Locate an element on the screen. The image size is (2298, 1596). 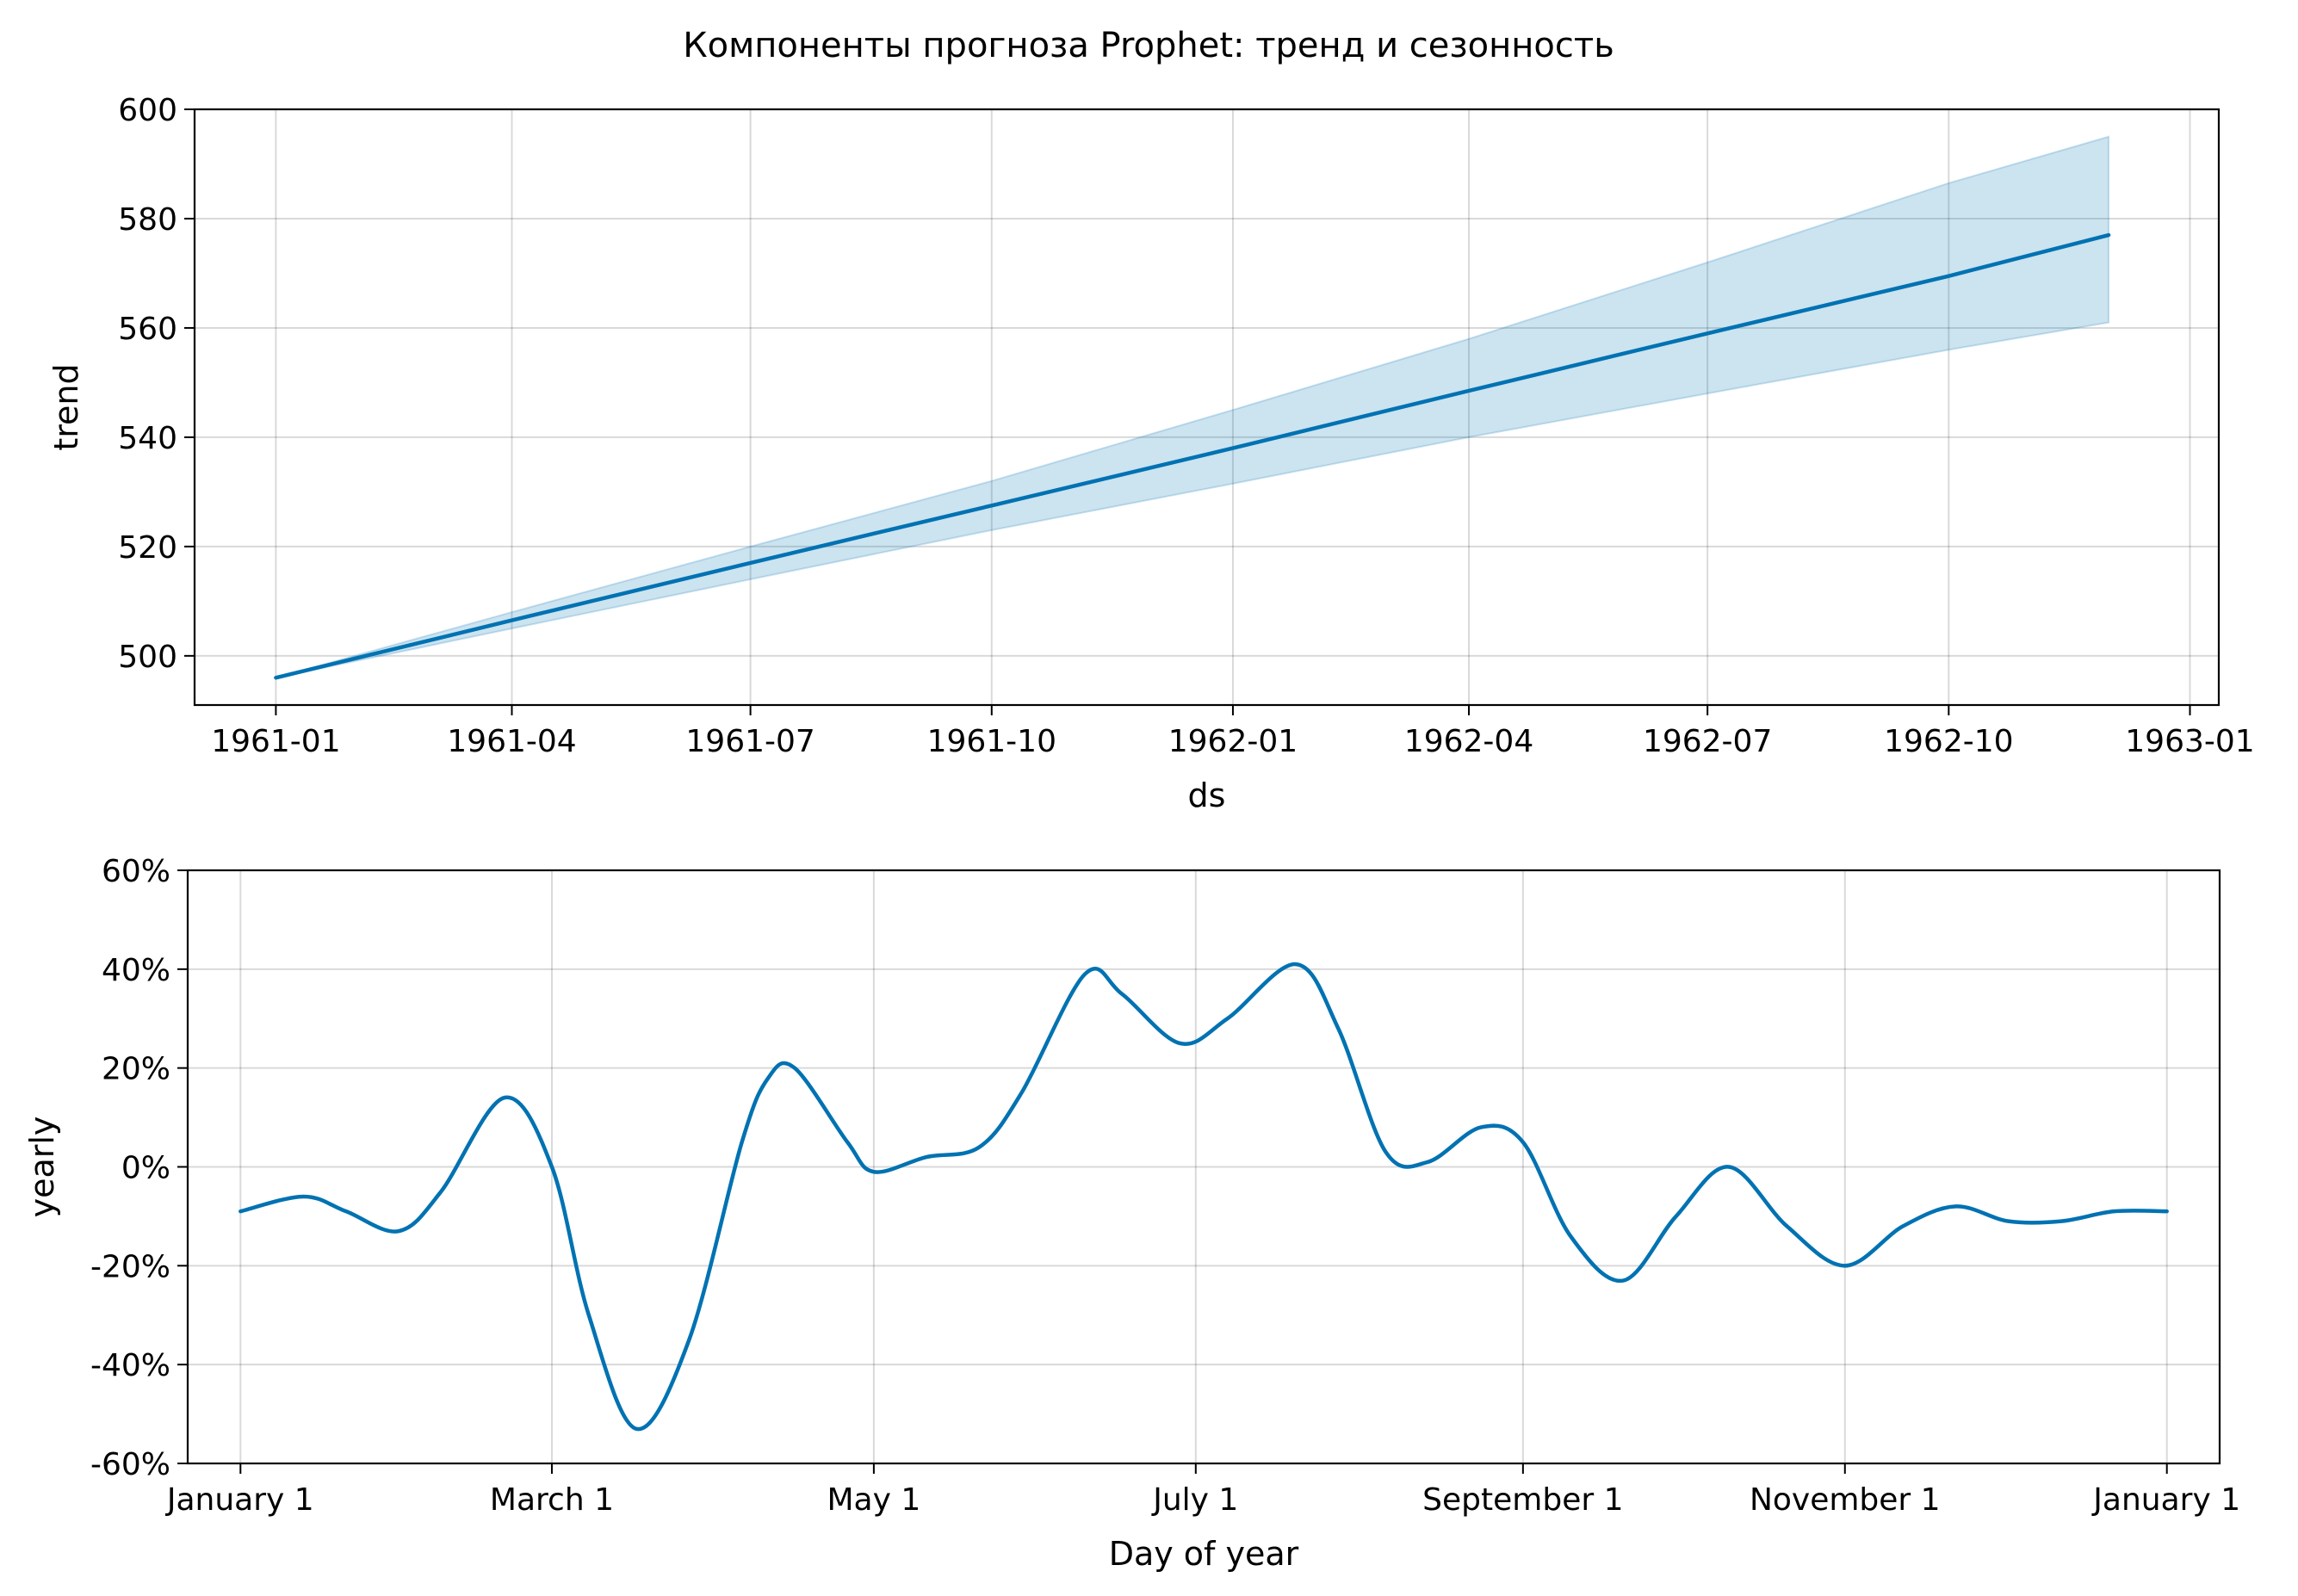
y-axis-label: trend is located at coordinates (66, 406).